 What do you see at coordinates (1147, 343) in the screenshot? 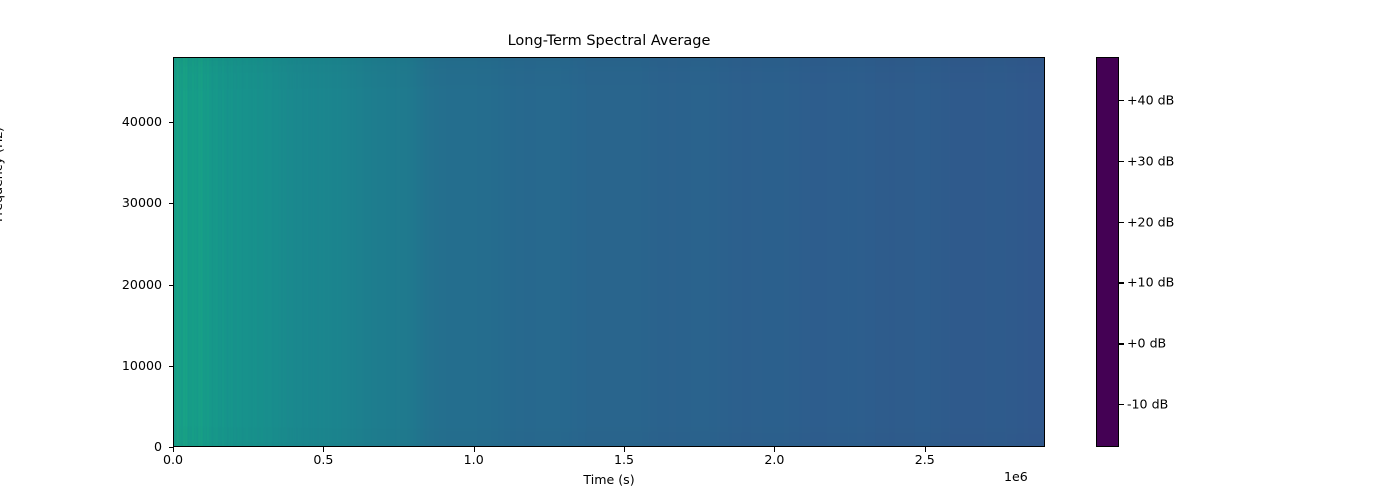
I see `colorbar-tick-label: +0 dB` at bounding box center [1147, 343].